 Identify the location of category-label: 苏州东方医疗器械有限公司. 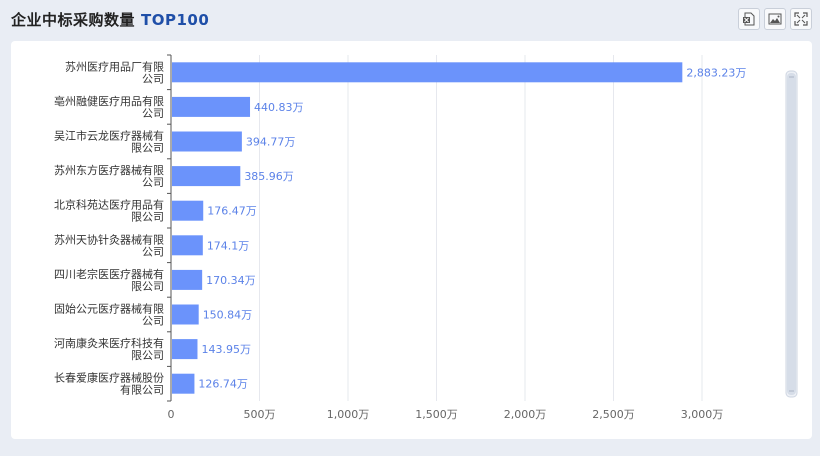
(109, 176).